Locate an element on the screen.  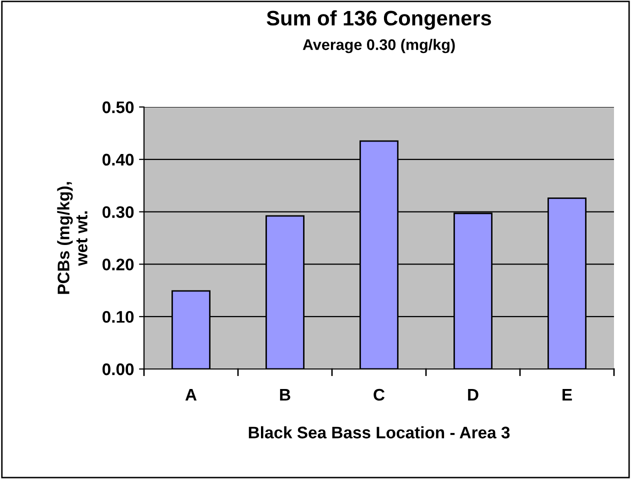
x-tick-label: B is located at coordinates (285, 395).